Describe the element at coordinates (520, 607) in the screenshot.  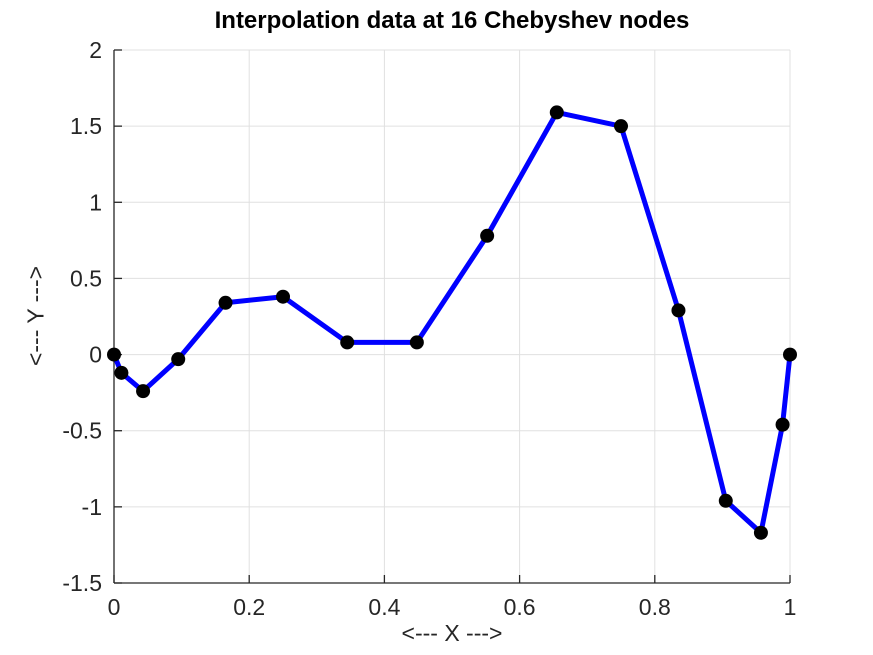
I see `x-tick-label: 0.6` at that location.